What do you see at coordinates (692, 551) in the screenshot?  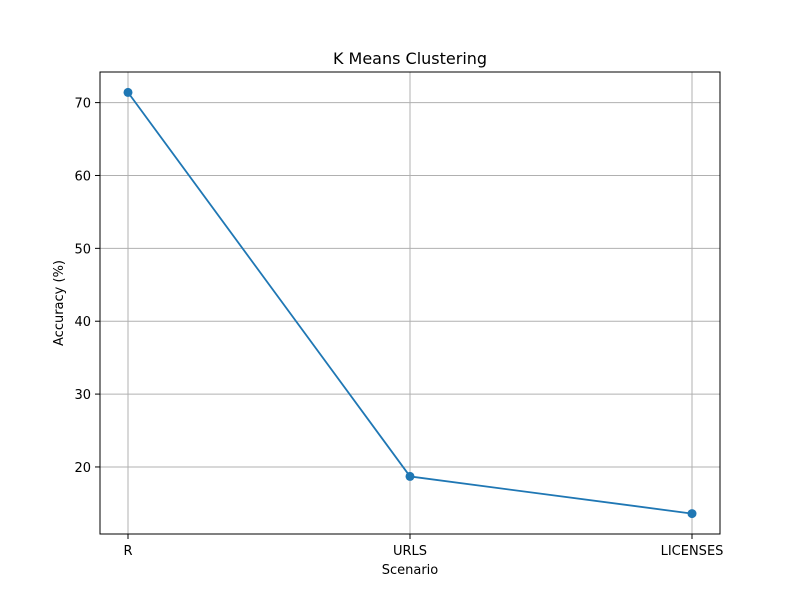 I see `x-tick-label: LICENSES` at bounding box center [692, 551].